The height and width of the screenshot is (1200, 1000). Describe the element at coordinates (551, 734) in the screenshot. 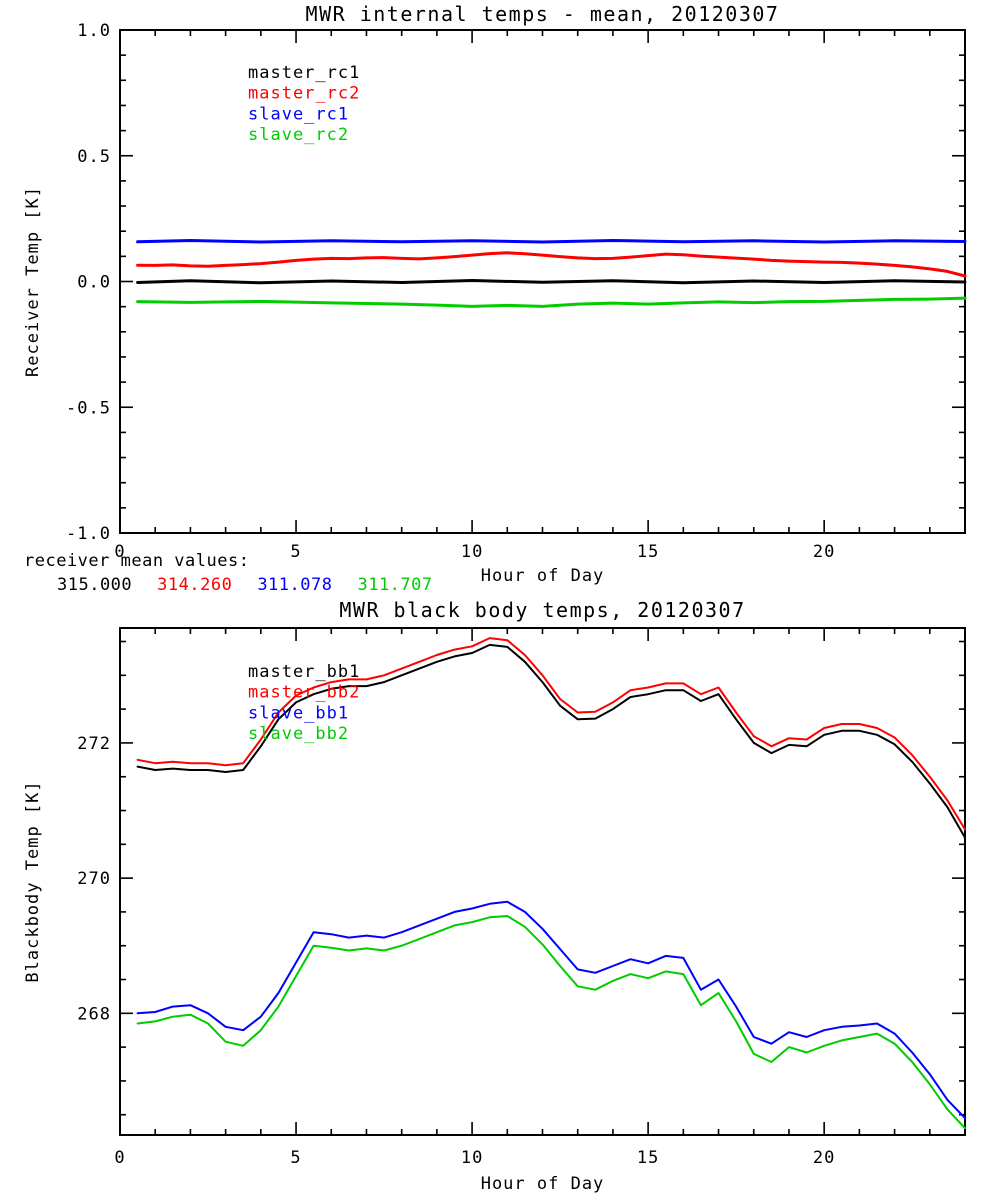

I see `series-master_bb2` at that location.